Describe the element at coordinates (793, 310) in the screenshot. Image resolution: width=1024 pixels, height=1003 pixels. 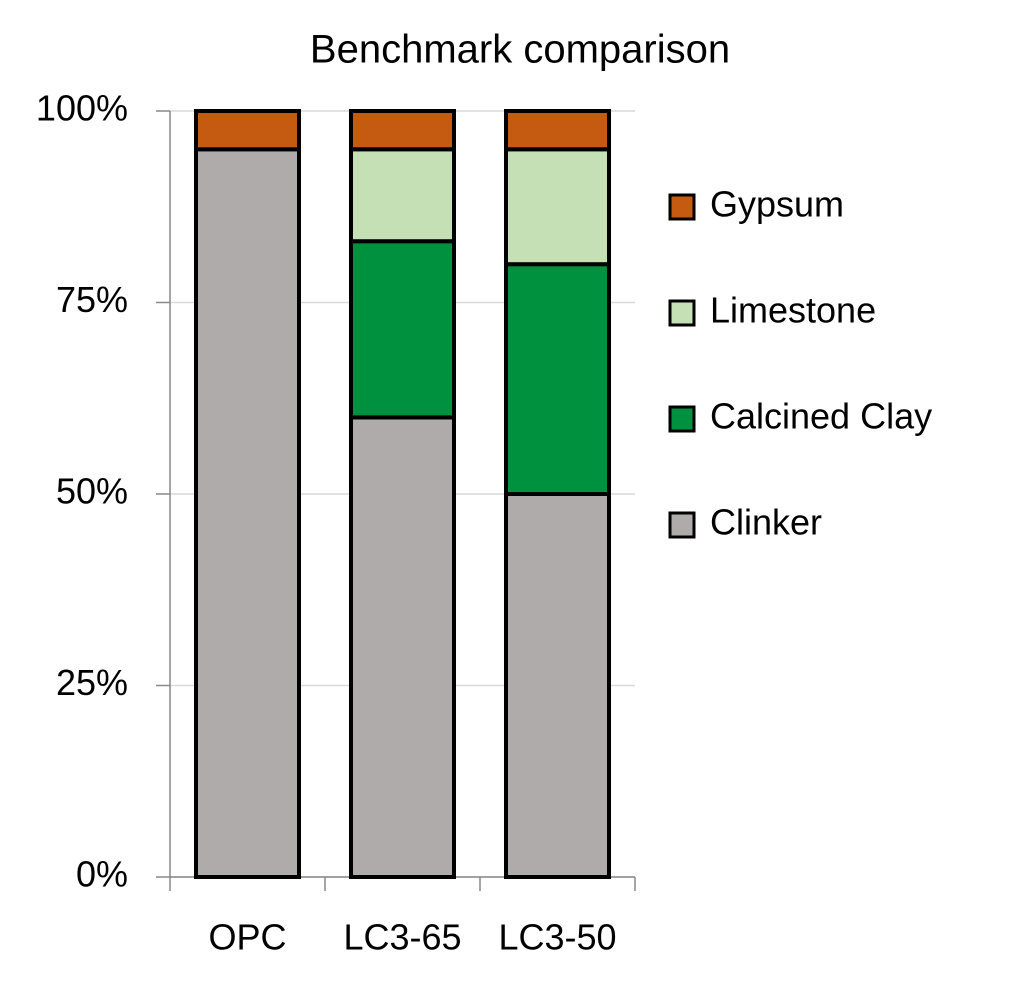
I see `legend-label: Limestone` at that location.